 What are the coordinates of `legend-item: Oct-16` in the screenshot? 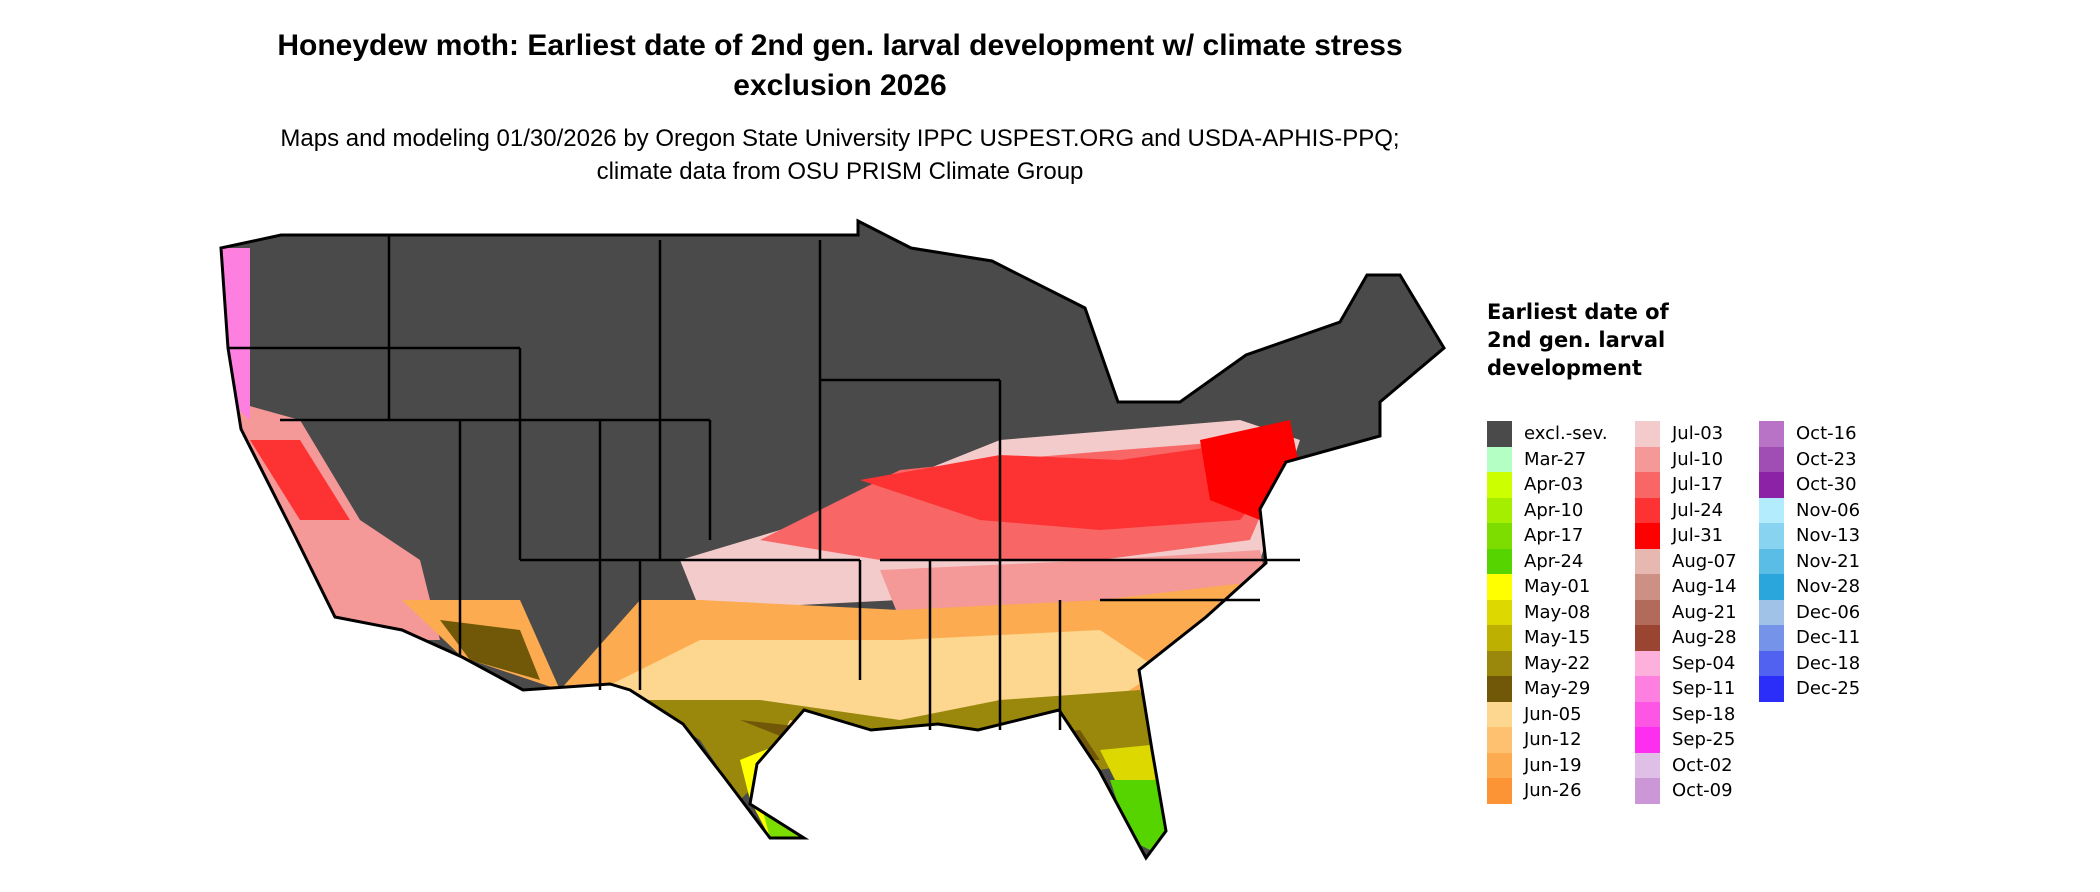 It's located at (1808, 434).